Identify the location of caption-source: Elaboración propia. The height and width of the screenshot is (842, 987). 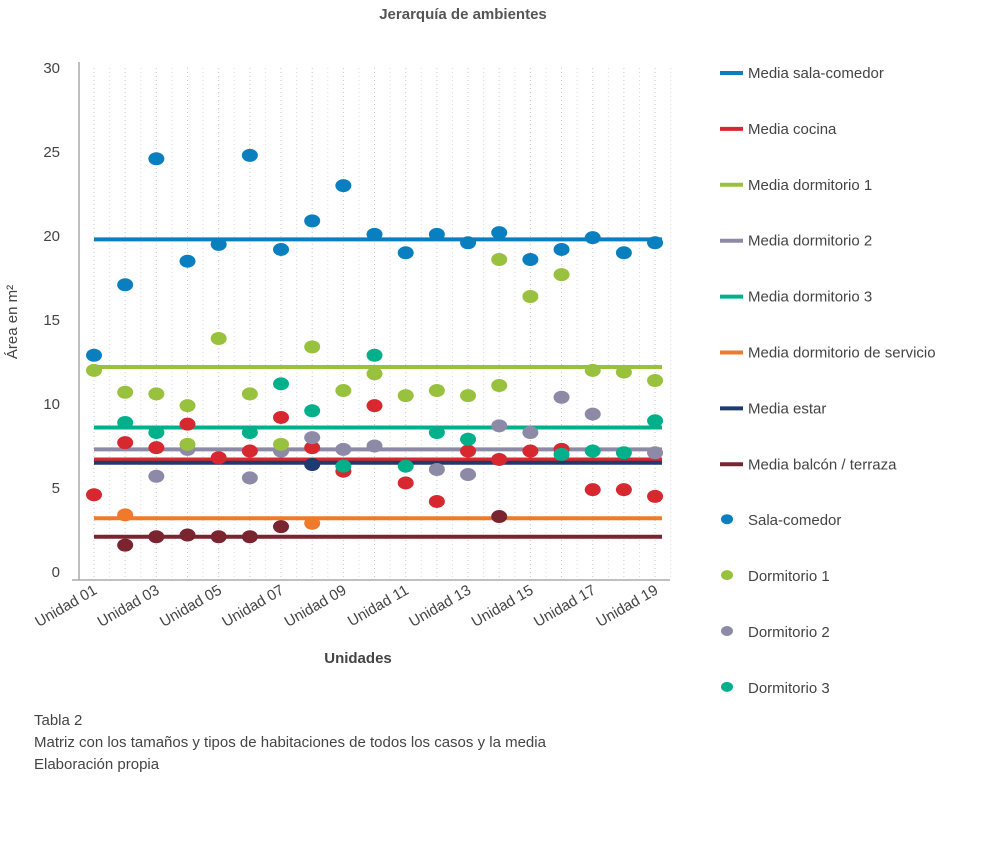
(97, 764).